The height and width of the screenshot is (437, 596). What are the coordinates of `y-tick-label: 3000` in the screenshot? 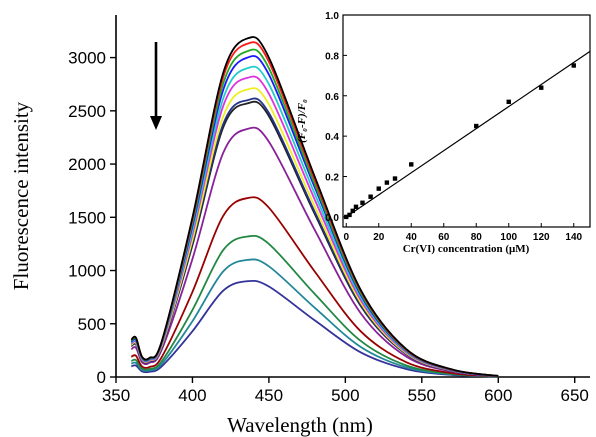 It's located at (87, 58).